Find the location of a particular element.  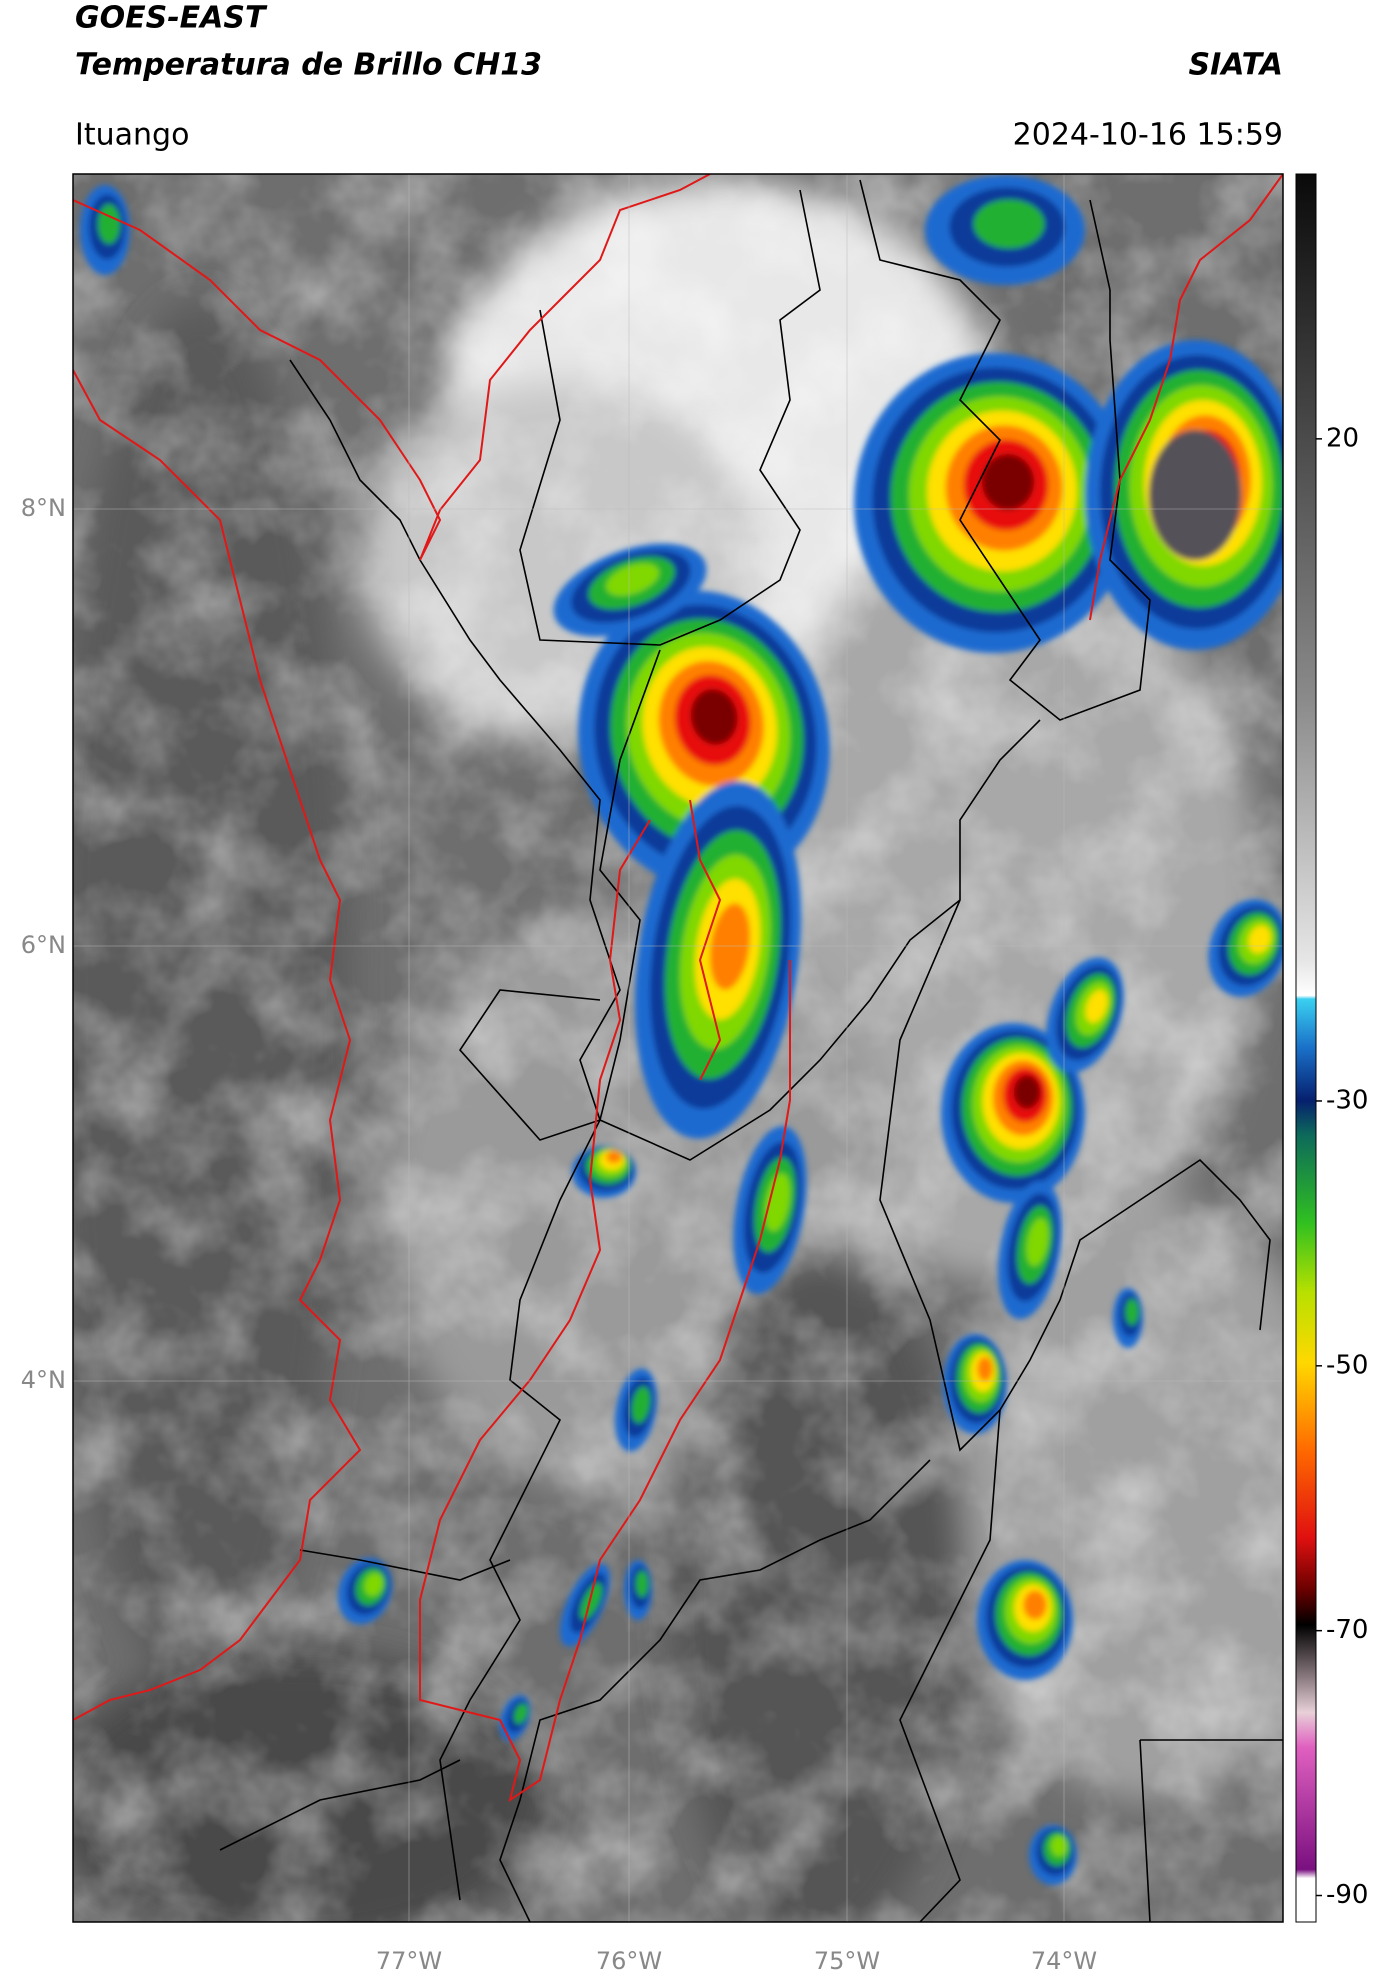

subtitle: Temperatura de Brillo CH13 is located at coordinates (308, 65).